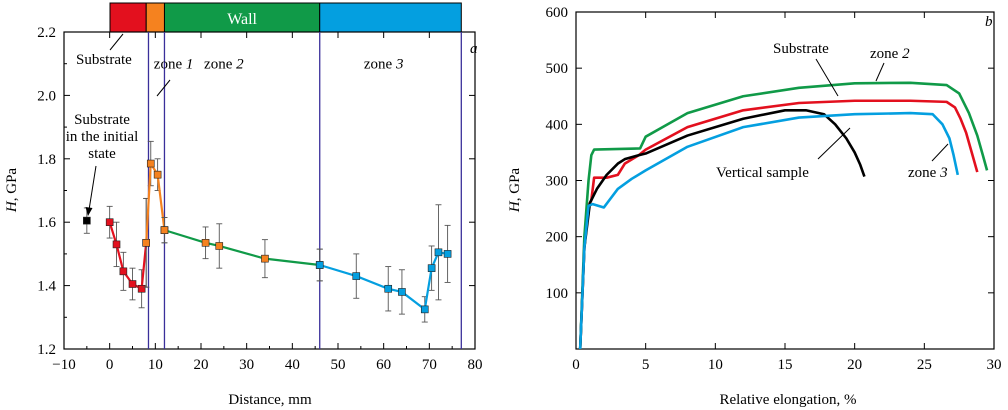 The image size is (1008, 410). What do you see at coordinates (46, 350) in the screenshot?
I see `y-tick-label: 1.2` at bounding box center [46, 350].